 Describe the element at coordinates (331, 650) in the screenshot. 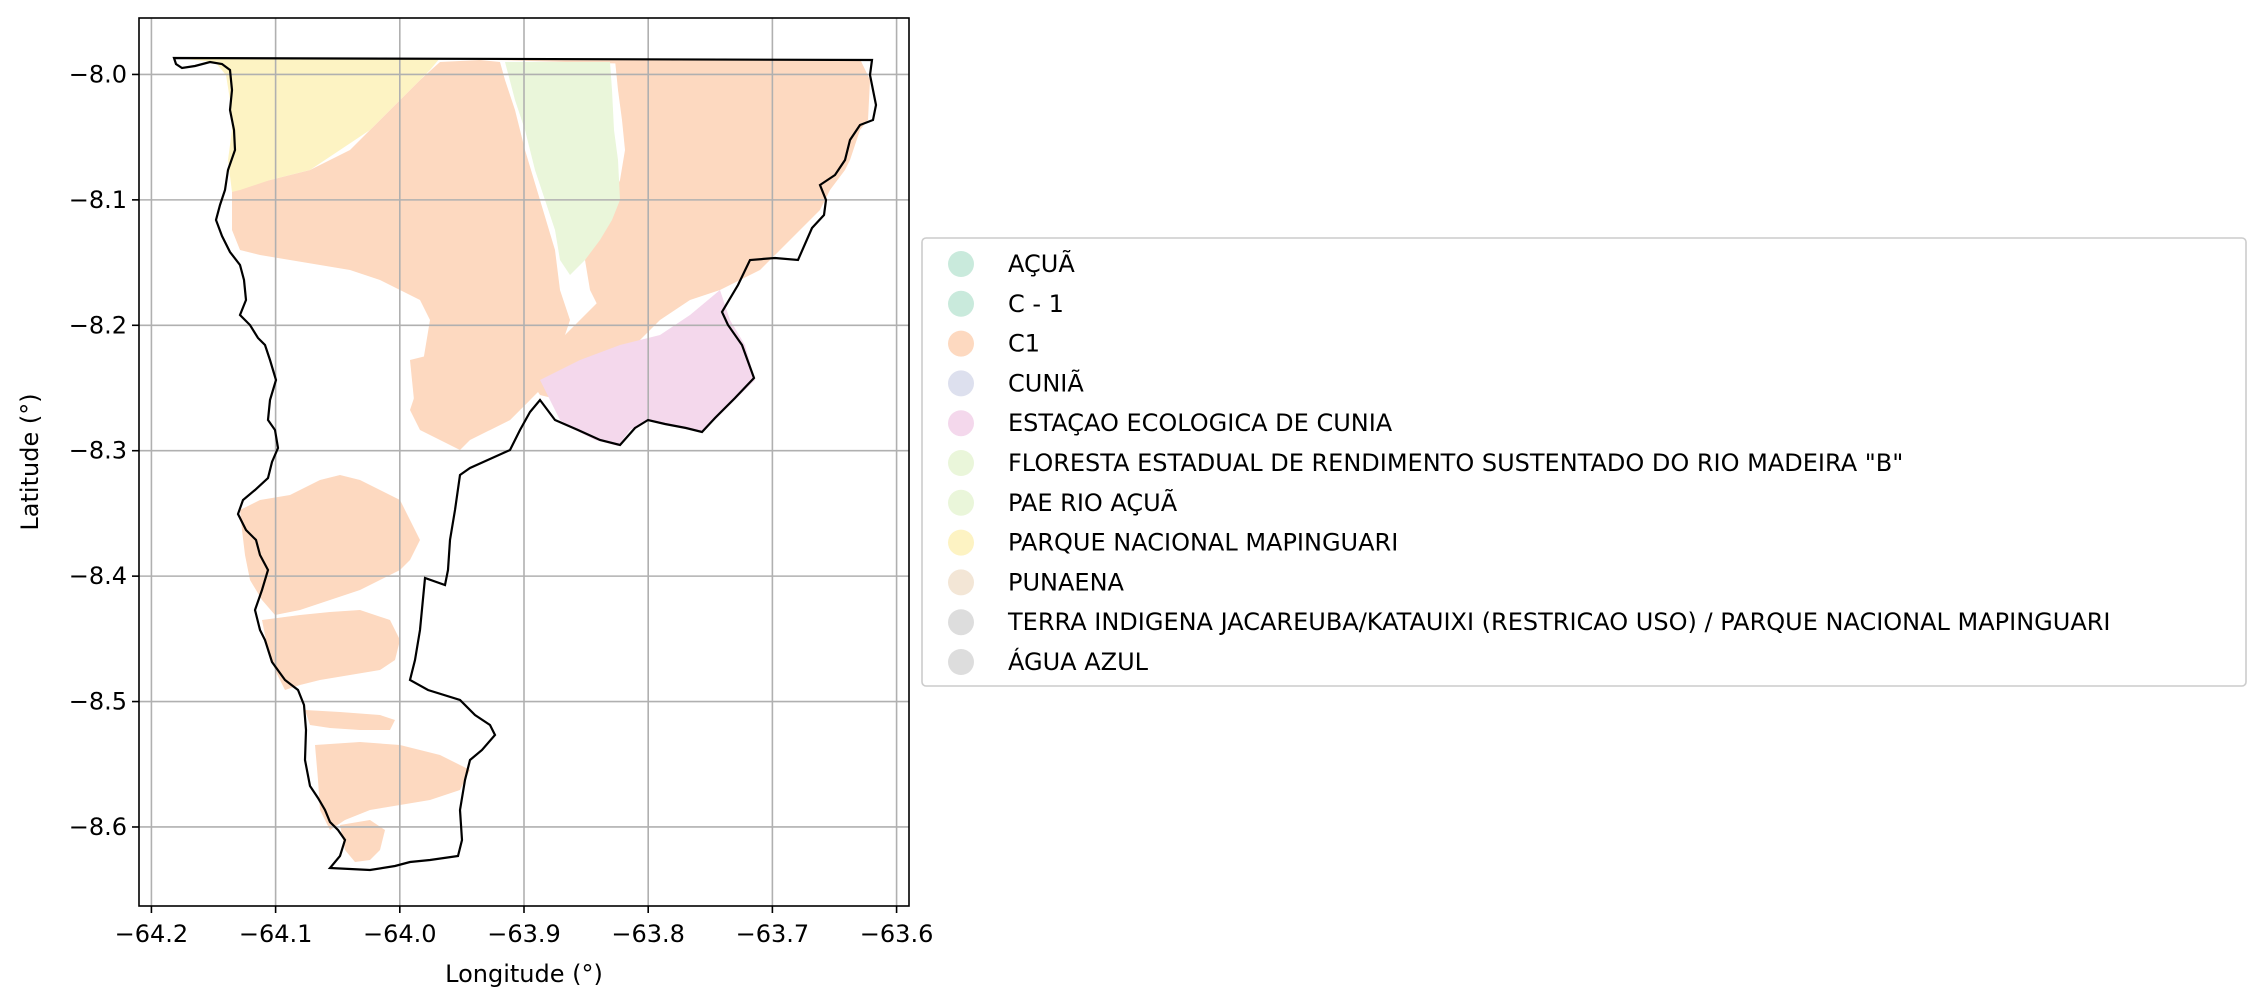

I see `zone-c1-south-b` at that location.